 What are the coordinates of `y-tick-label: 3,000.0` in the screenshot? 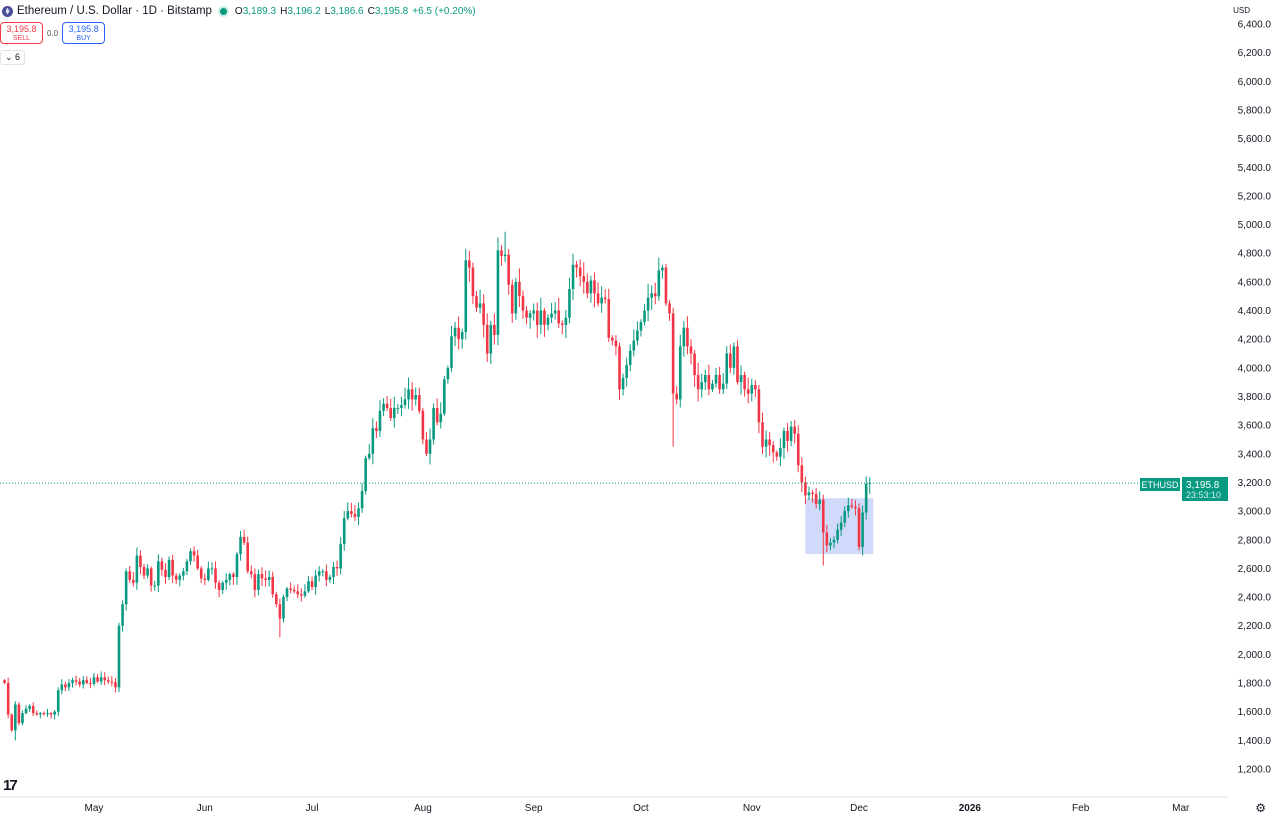 It's located at (1255, 512).